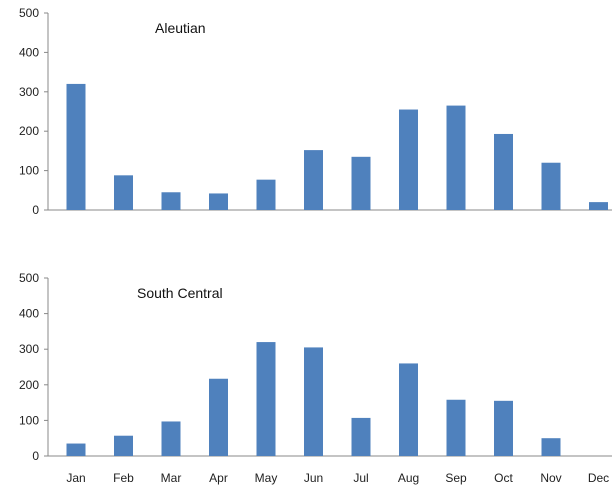 The width and height of the screenshot is (612, 487). What do you see at coordinates (598, 478) in the screenshot?
I see `x-tick-label: Dec` at bounding box center [598, 478].